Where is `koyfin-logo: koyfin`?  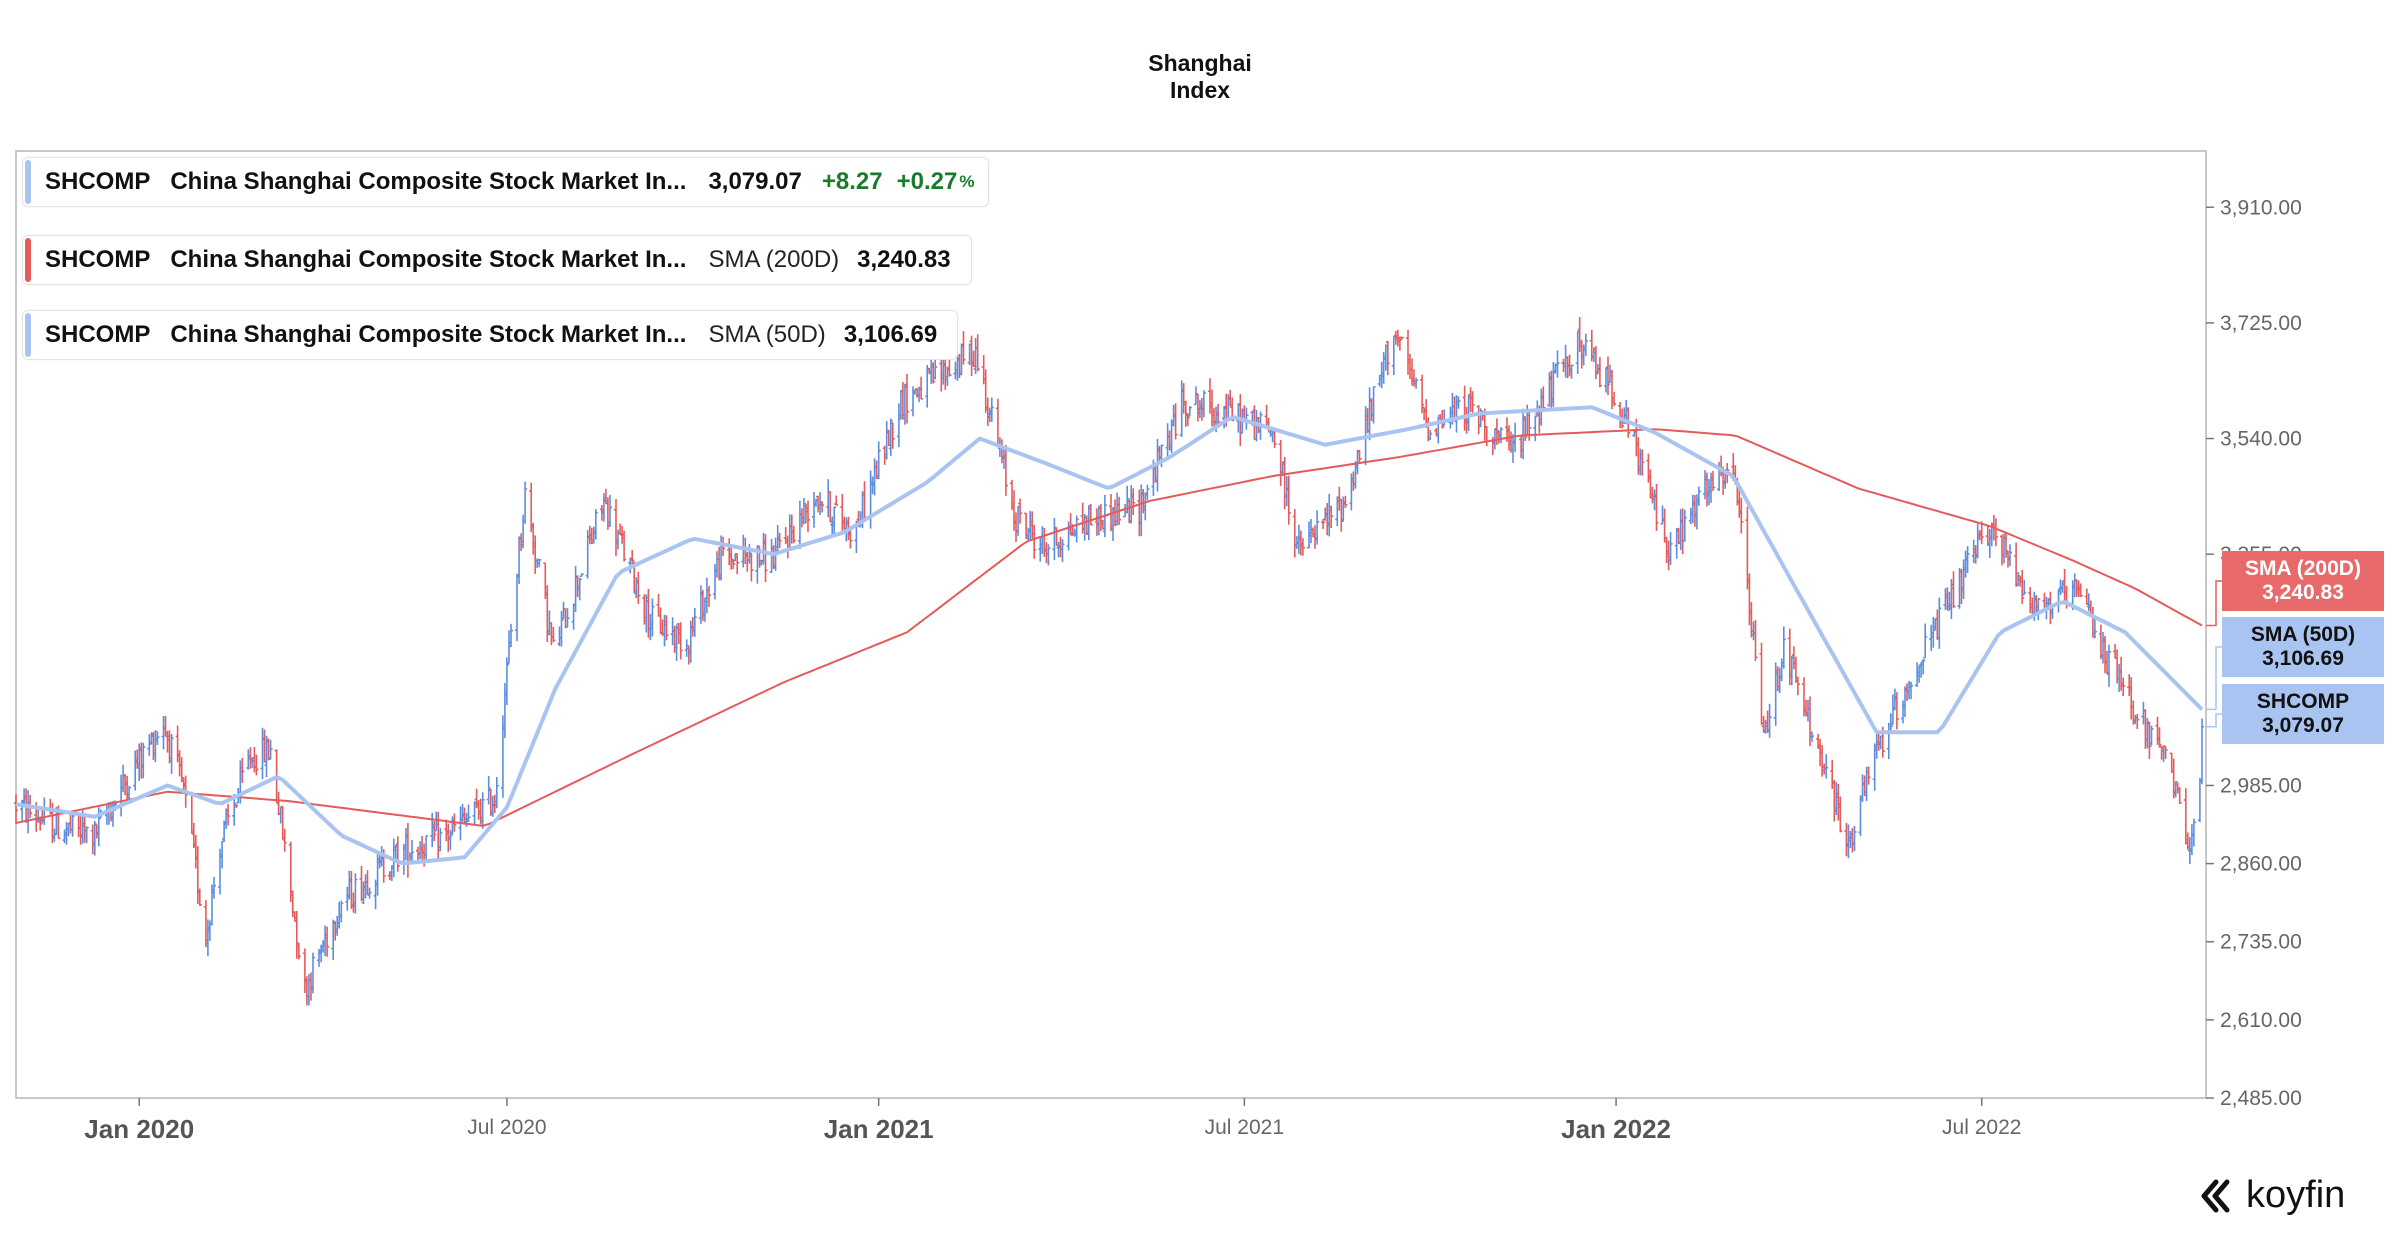
koyfin-logo: koyfin is located at coordinates (2272, 1195).